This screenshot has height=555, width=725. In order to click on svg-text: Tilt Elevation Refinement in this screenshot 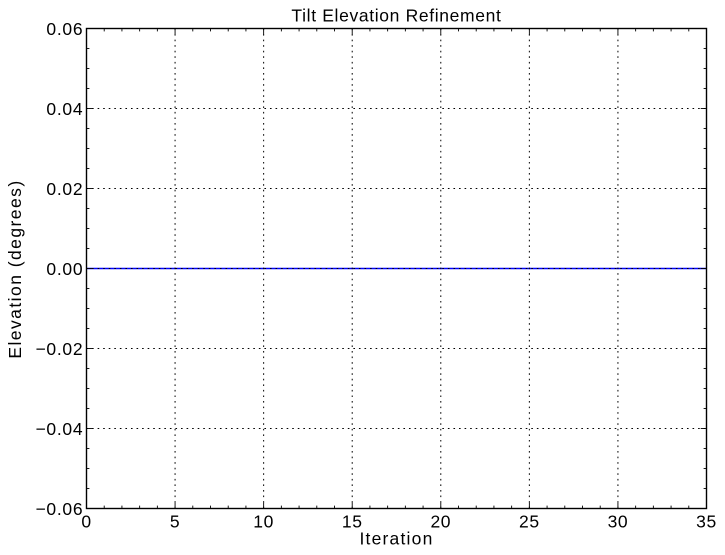, I will do `click(396, 16)`.